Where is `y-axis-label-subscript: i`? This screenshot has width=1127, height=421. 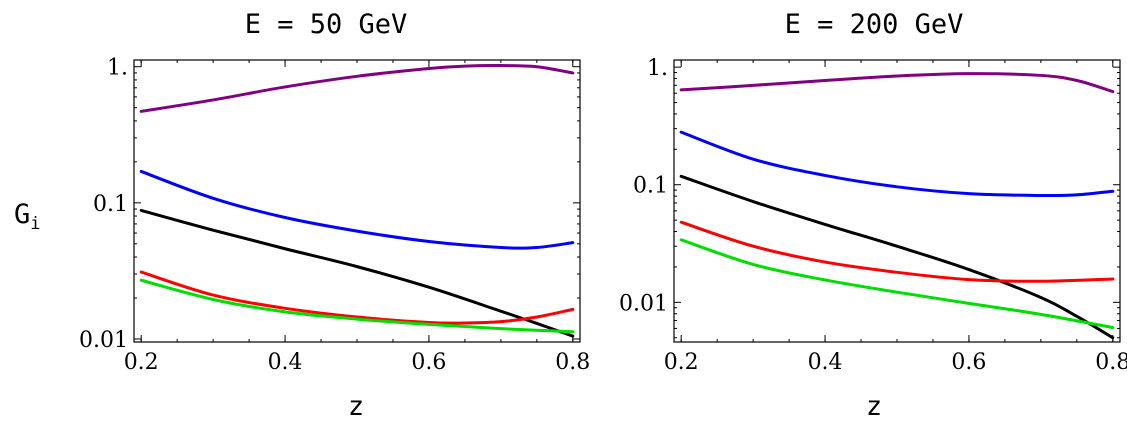 y-axis-label-subscript: i is located at coordinates (35, 224).